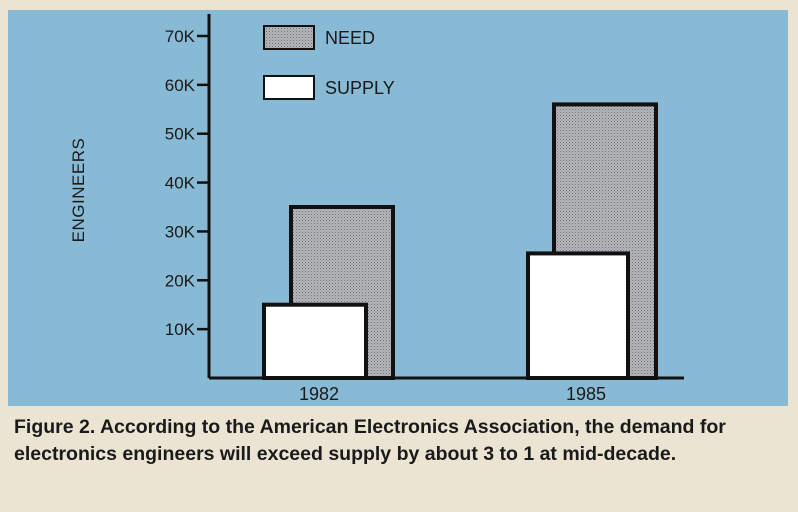  I want to click on y-axis-label: ENGINEERS, so click(78, 190).